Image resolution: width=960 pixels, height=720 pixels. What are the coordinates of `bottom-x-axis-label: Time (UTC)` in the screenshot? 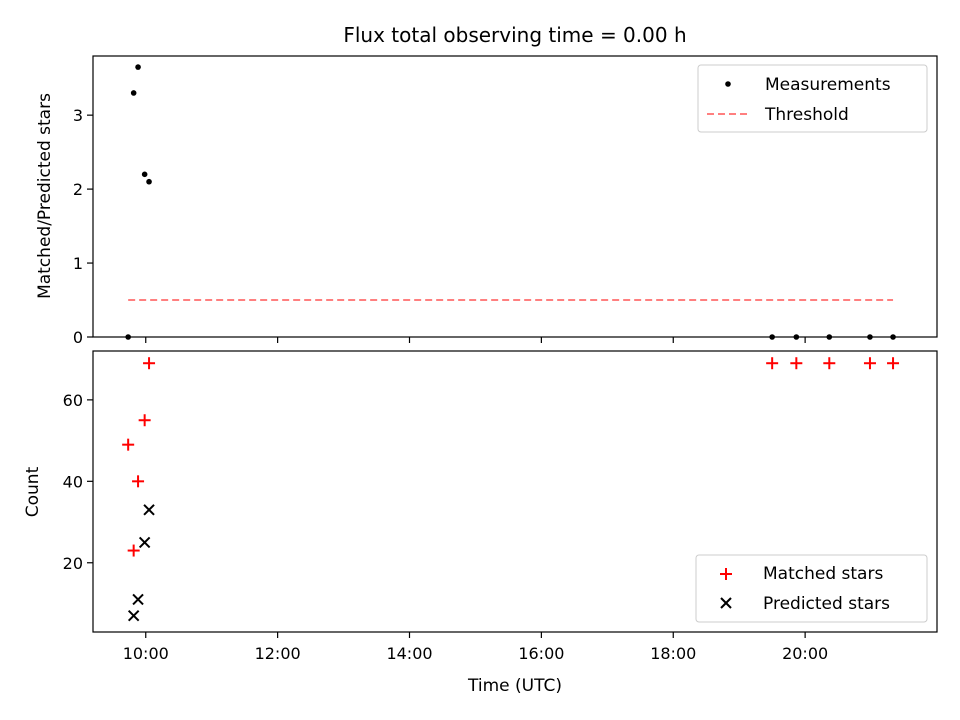 It's located at (514, 686).